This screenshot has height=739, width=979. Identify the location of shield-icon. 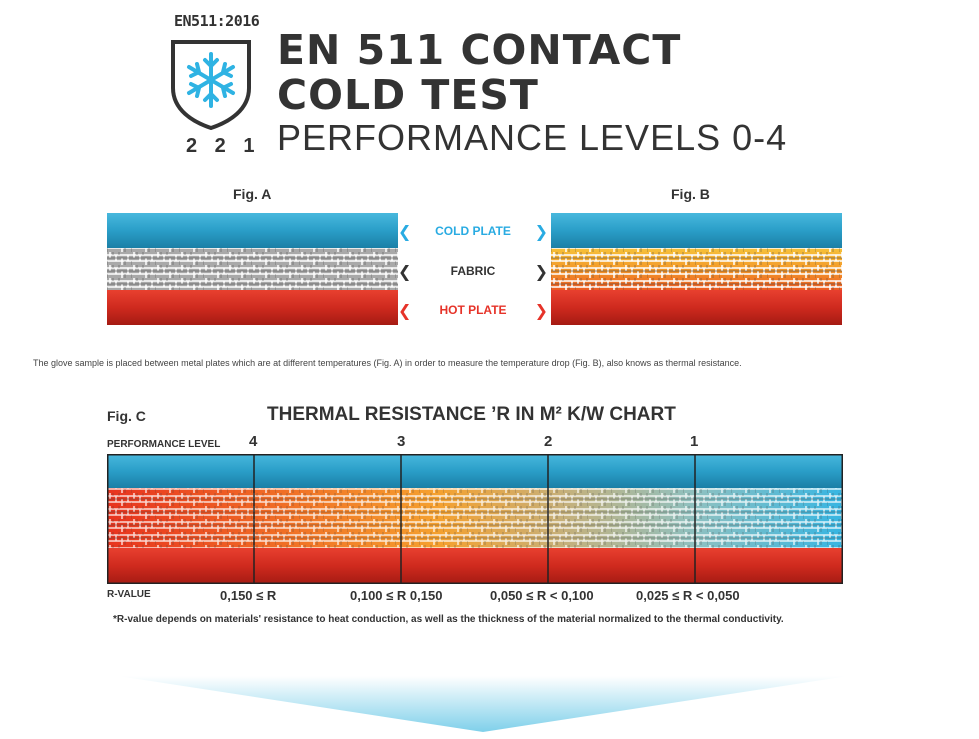
(211, 85).